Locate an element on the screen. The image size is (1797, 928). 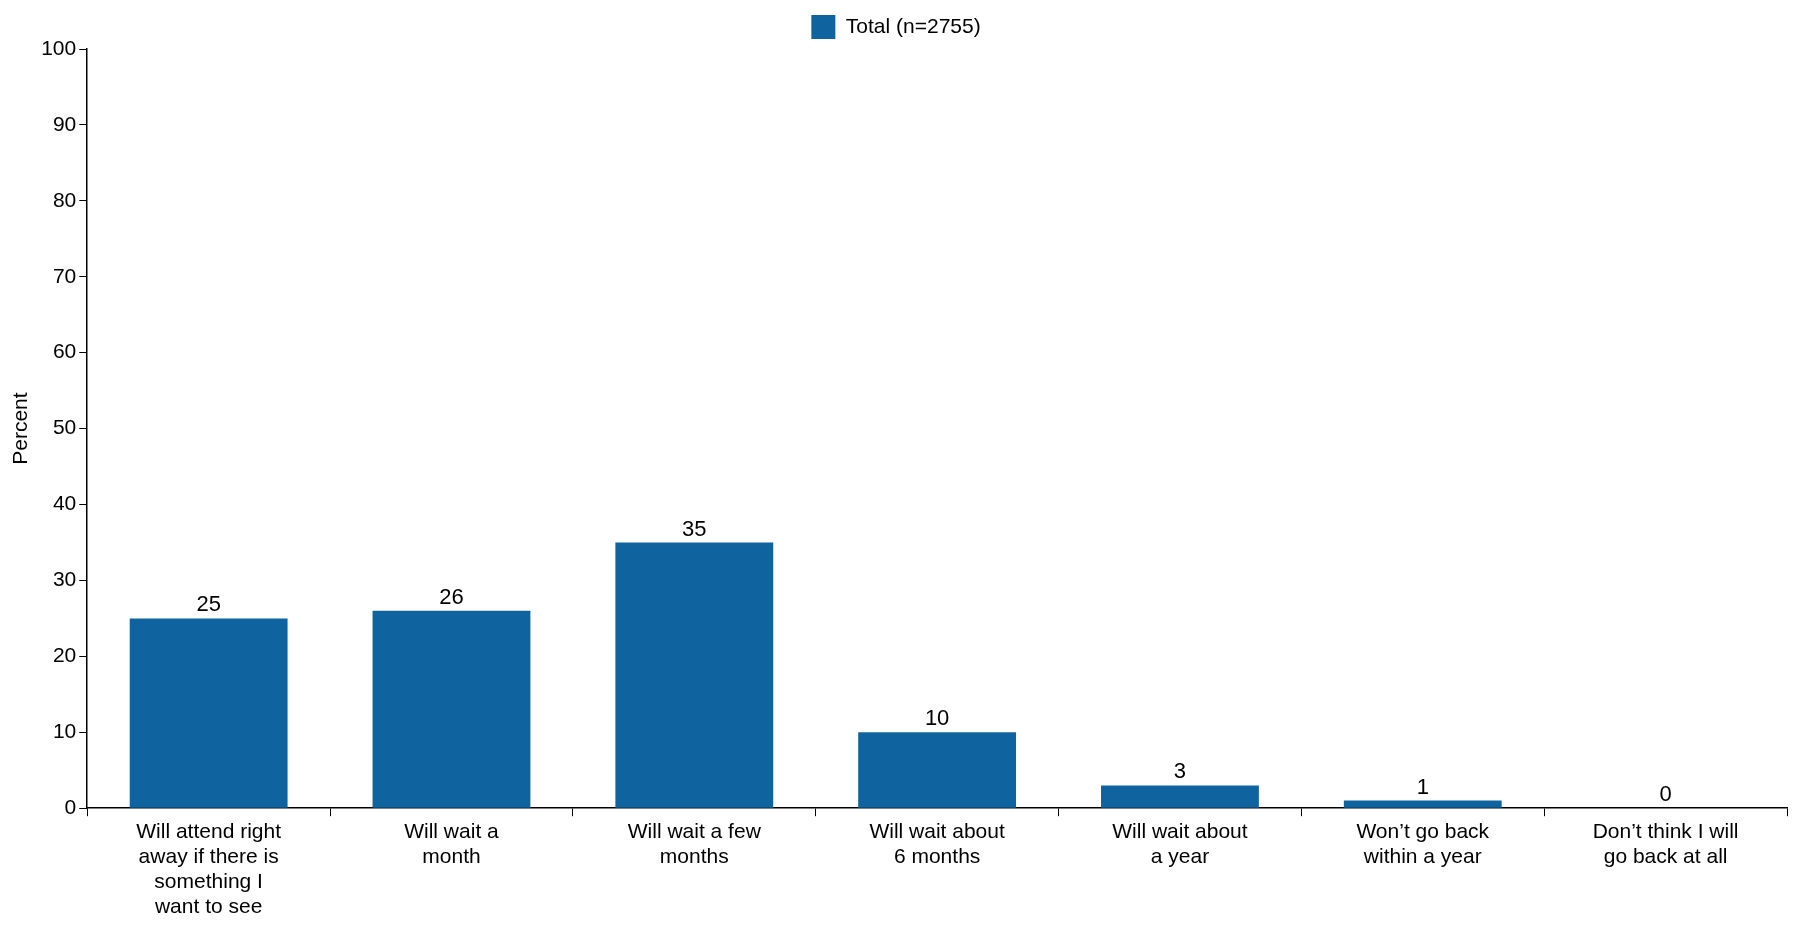
data-label: 10 is located at coordinates (937, 718).